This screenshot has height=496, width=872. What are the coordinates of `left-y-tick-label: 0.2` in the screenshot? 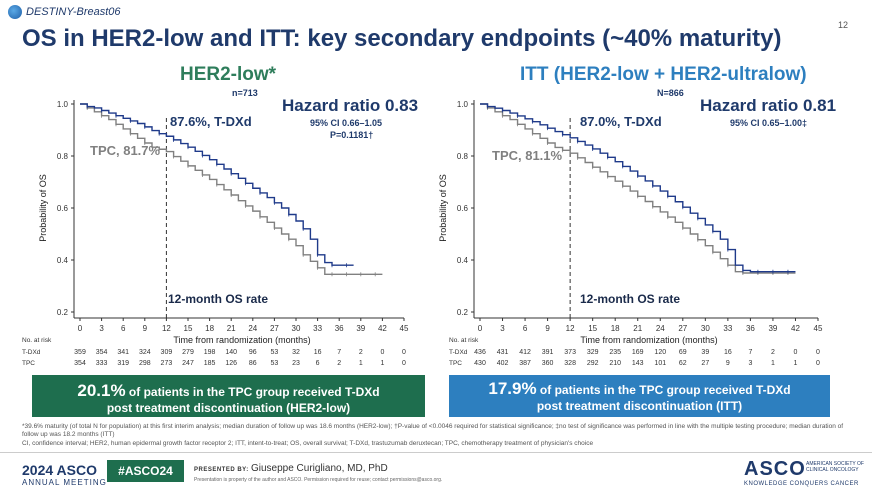 It's located at (63, 312).